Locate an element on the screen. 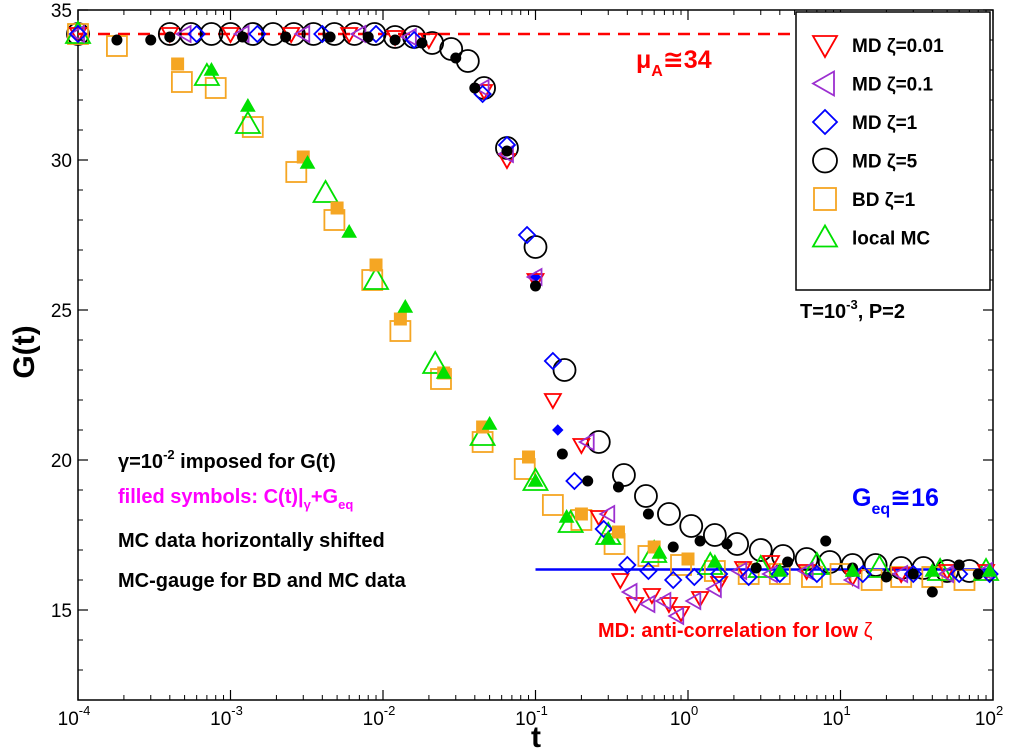  x-tick-label: 10⁰ is located at coordinates (684, 716).